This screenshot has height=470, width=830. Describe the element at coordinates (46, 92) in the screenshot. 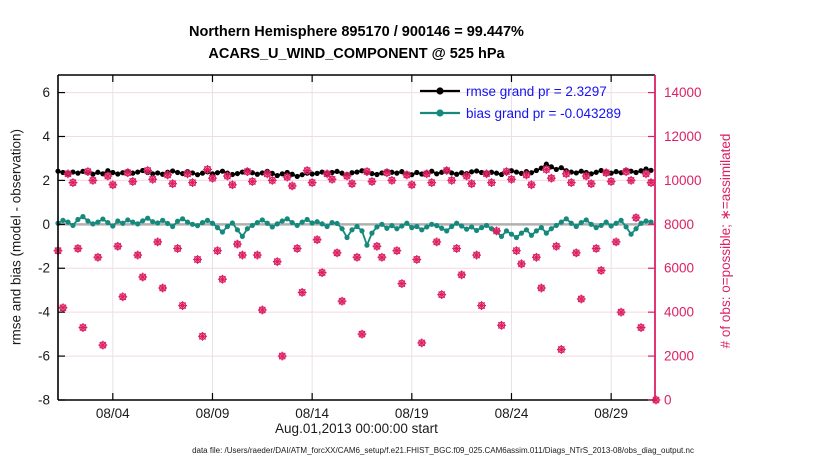

I see `svg-text: 6` at that location.